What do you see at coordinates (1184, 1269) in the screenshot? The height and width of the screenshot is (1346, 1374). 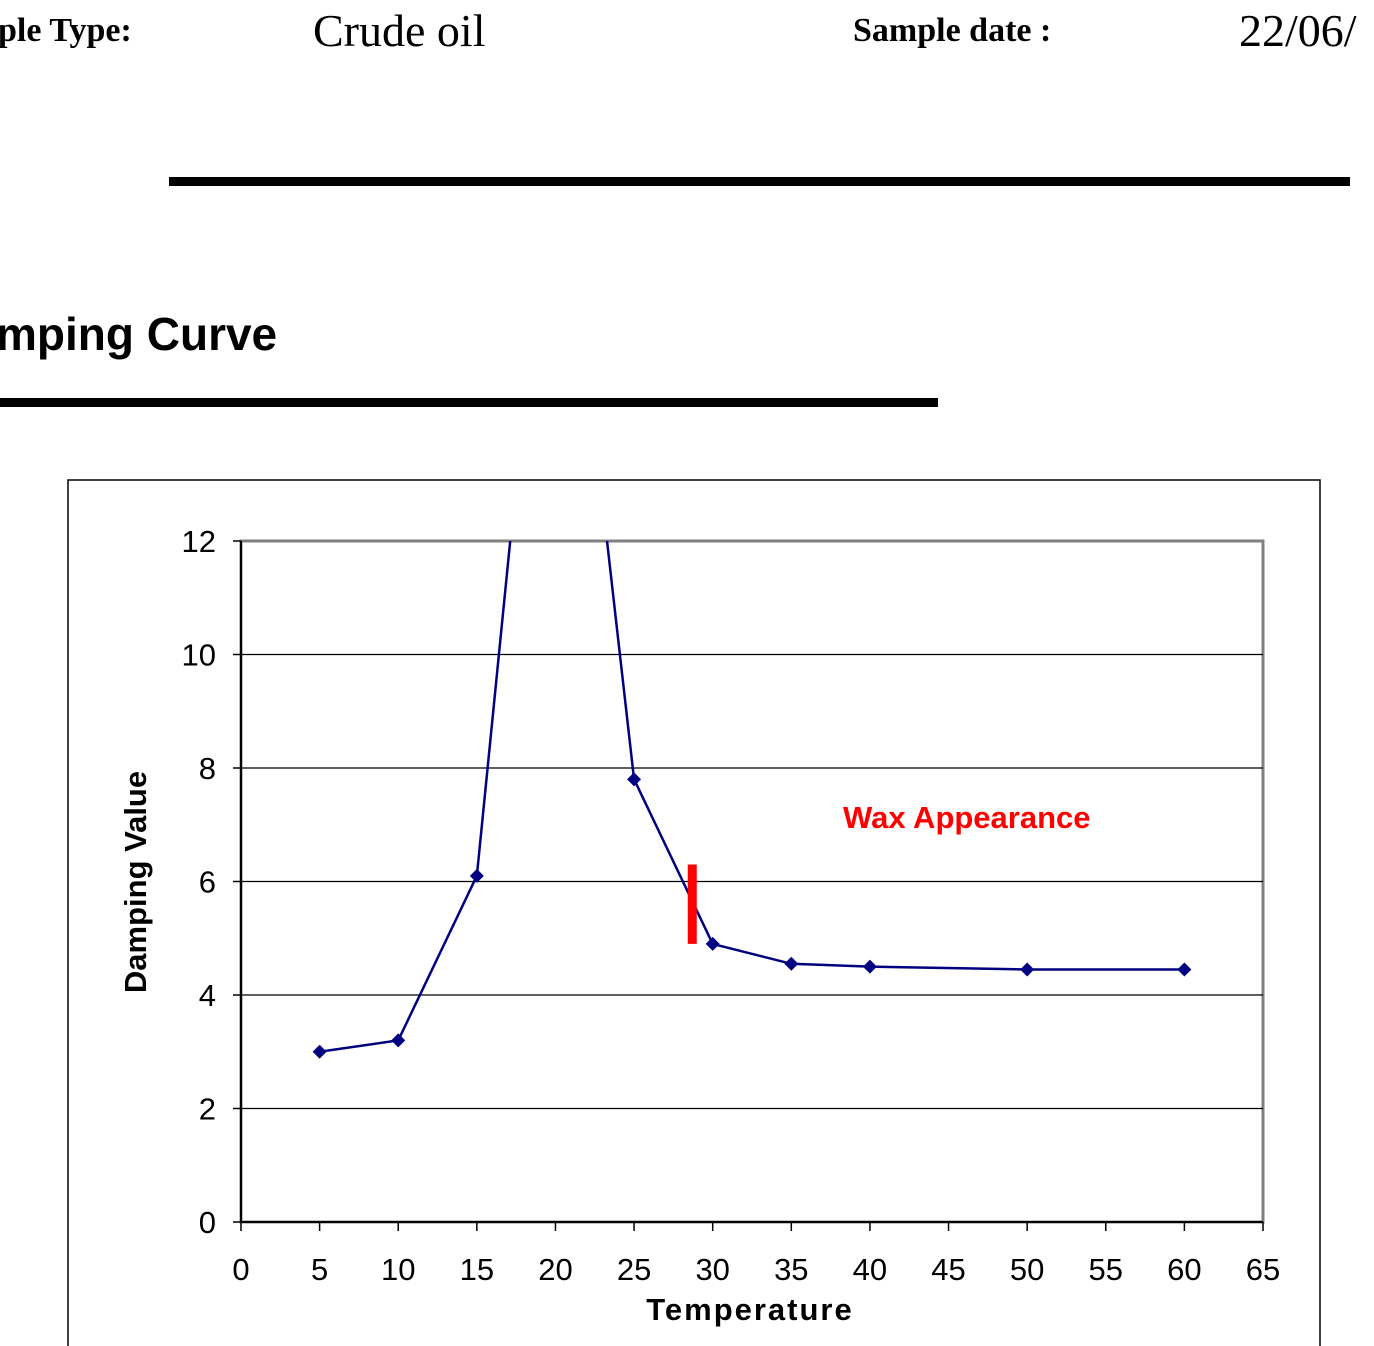 I see `x-tick-label-12: 60` at bounding box center [1184, 1269].